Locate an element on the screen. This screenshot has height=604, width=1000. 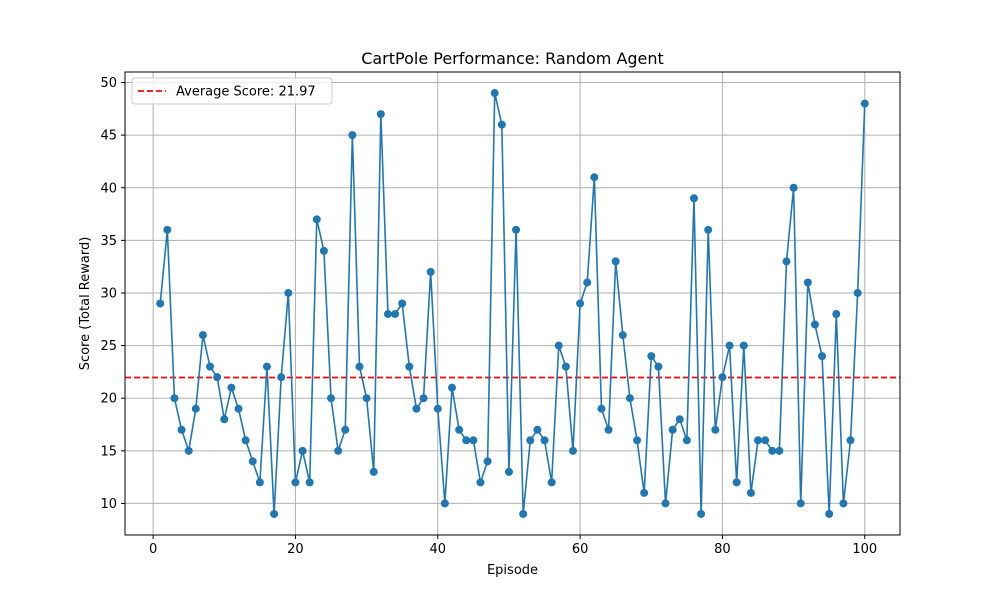
y-ticks: 10 15 20 25 30 35 40 45 50 is located at coordinates (112, 294).